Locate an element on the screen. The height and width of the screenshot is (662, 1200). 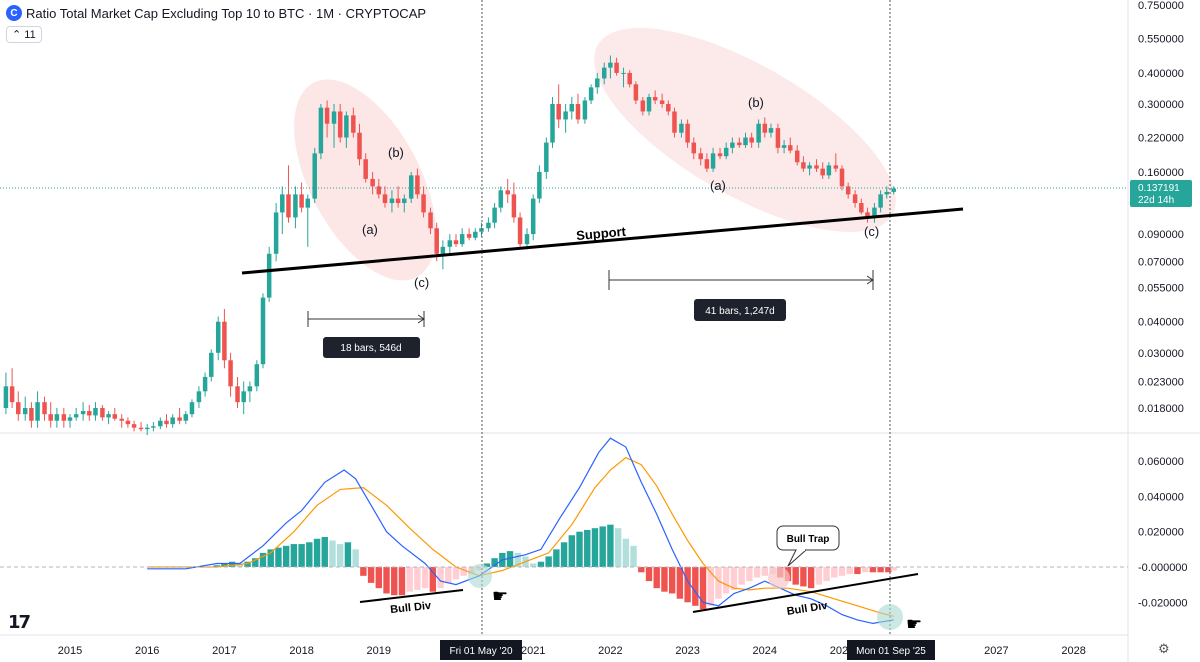
measure-1-label: 18 bars, 546d is located at coordinates (370, 348).